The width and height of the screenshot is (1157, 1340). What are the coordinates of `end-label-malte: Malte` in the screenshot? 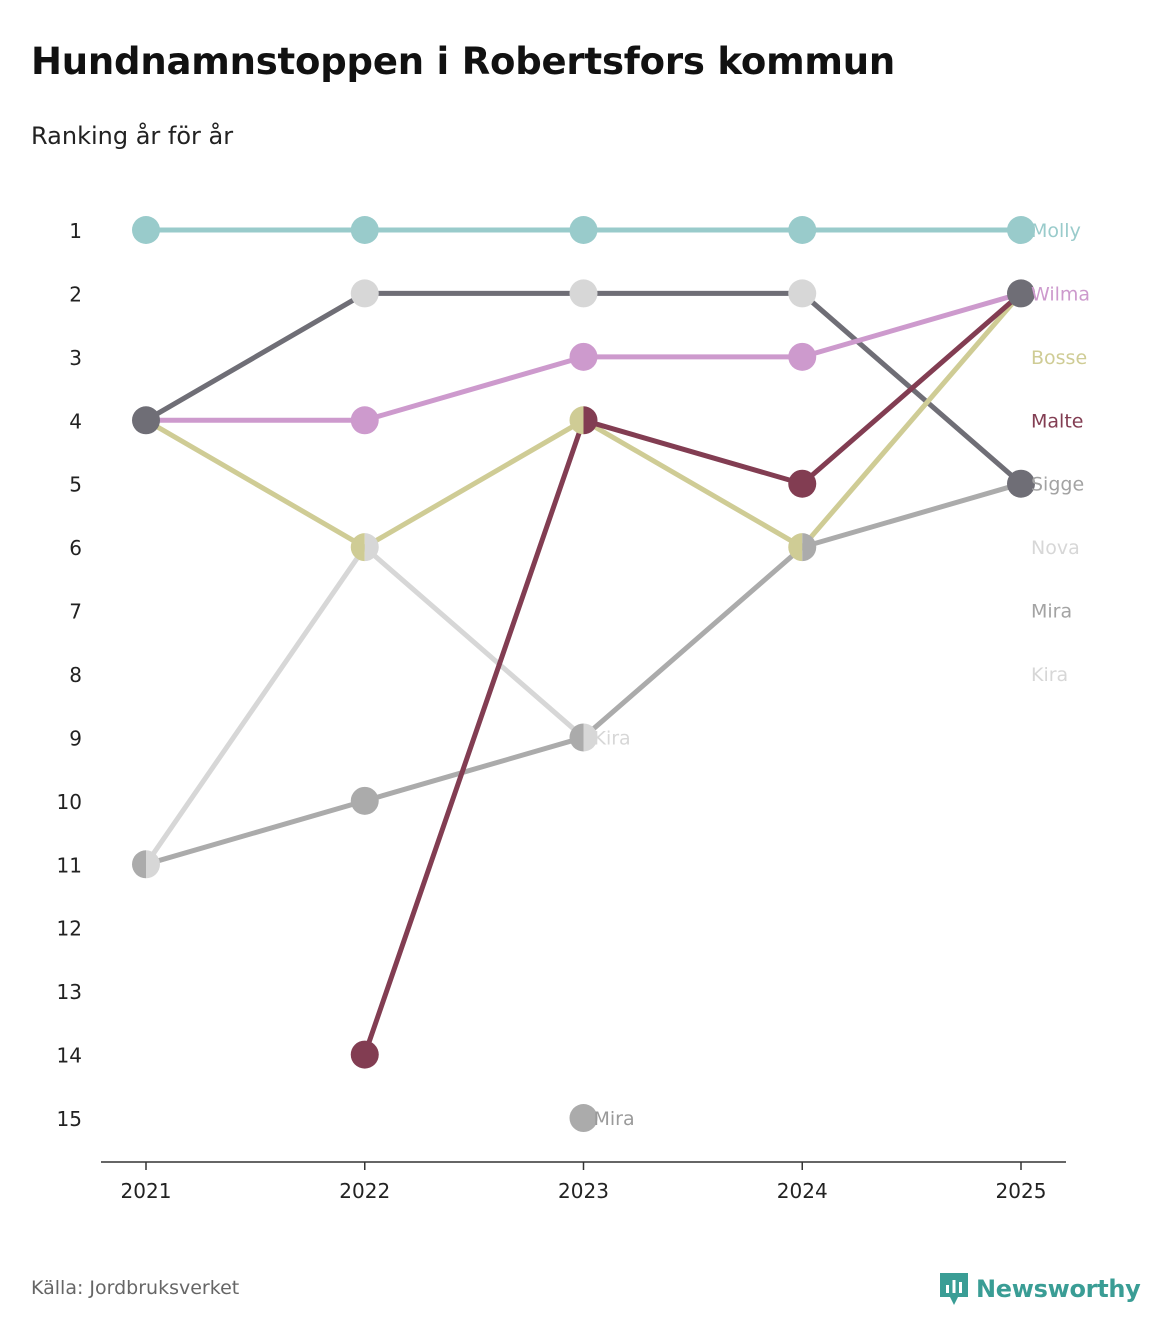 It's located at (1057, 421).